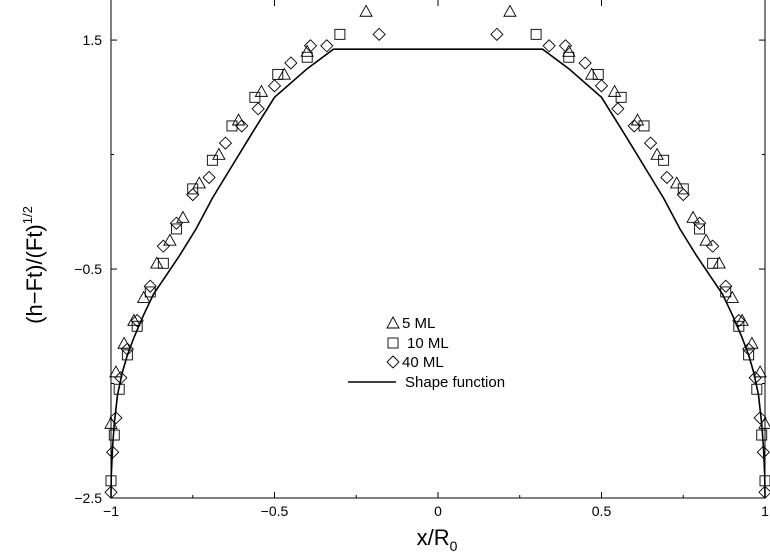  I want to click on legend-item-shape-function: Shape function, so click(426, 382).